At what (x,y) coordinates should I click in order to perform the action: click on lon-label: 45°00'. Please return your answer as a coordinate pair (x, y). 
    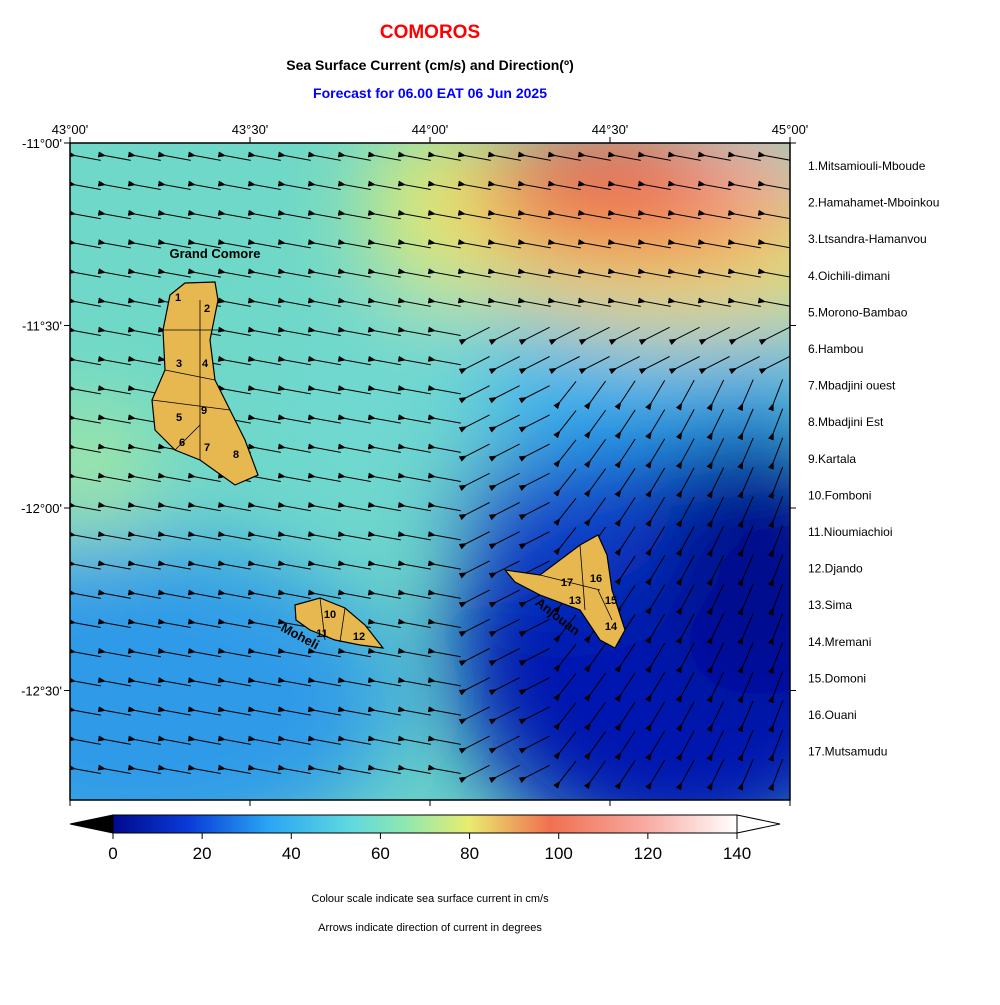
    Looking at the image, I should click on (790, 129).